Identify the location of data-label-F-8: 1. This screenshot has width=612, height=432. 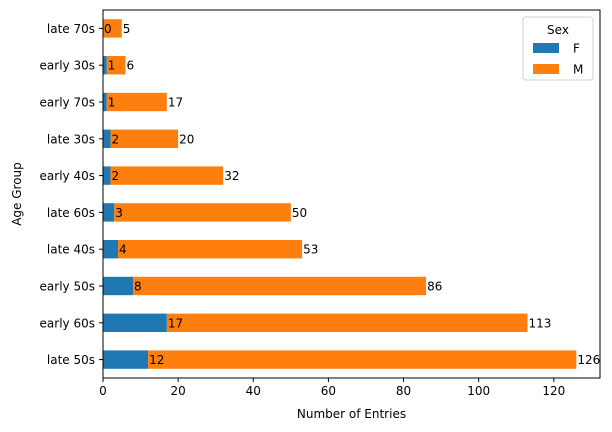
(112, 66).